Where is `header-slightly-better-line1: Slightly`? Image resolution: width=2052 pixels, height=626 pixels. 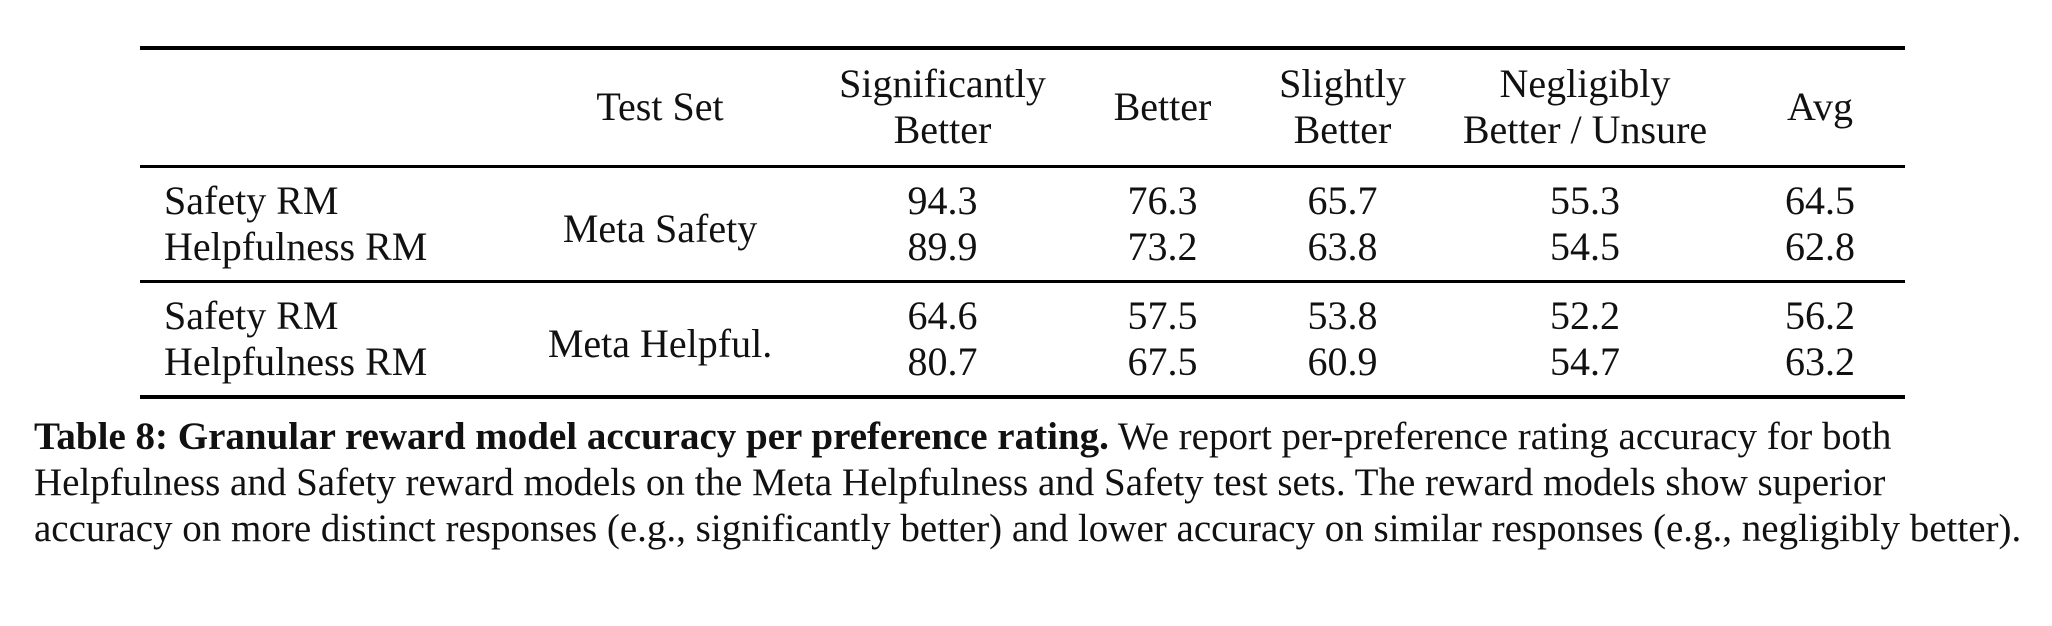 header-slightly-better-line1: Slightly is located at coordinates (1342, 84).